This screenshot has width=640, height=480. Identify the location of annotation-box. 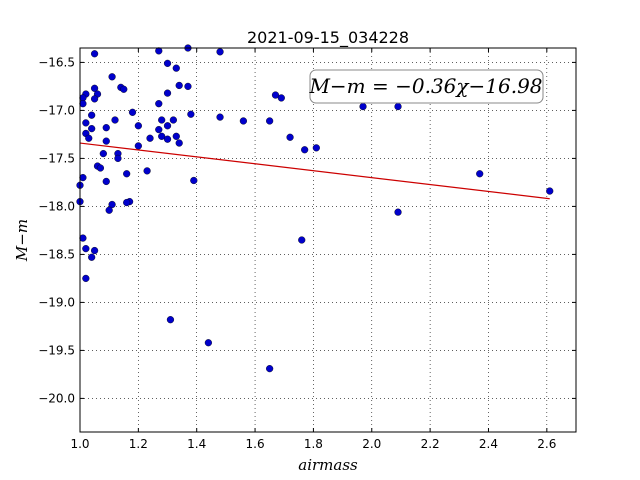
(426, 86).